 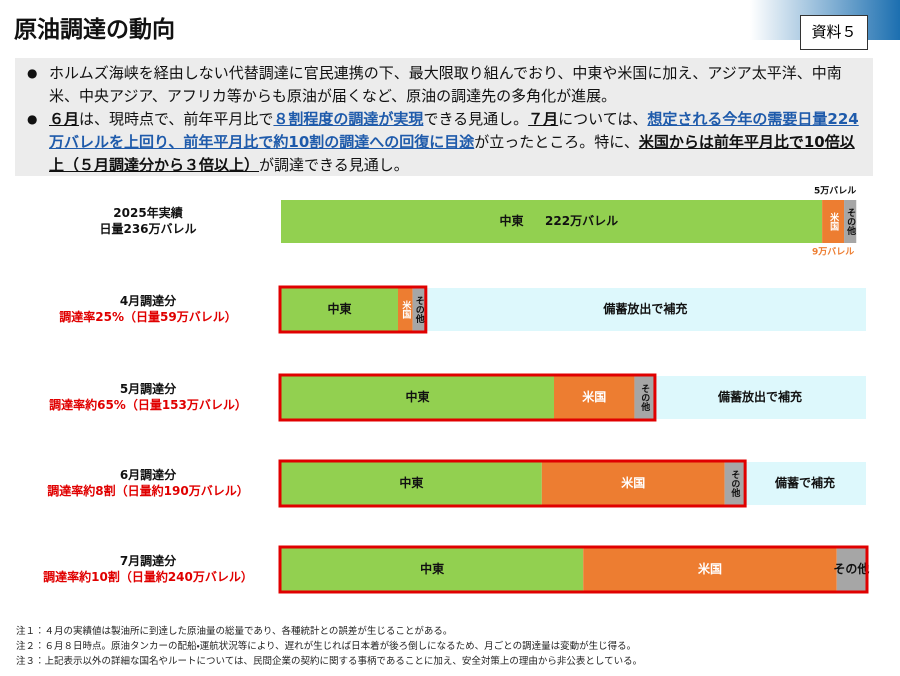 I want to click on category-label: 7月調達分, so click(x=148, y=560).